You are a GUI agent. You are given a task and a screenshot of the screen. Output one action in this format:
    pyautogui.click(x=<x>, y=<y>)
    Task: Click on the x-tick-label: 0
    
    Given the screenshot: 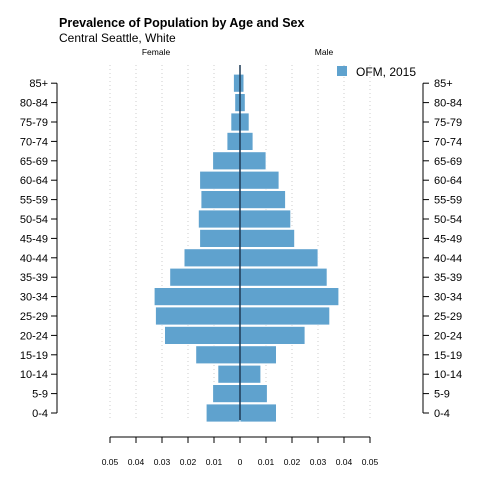 What is the action you would take?
    pyautogui.click(x=240, y=462)
    